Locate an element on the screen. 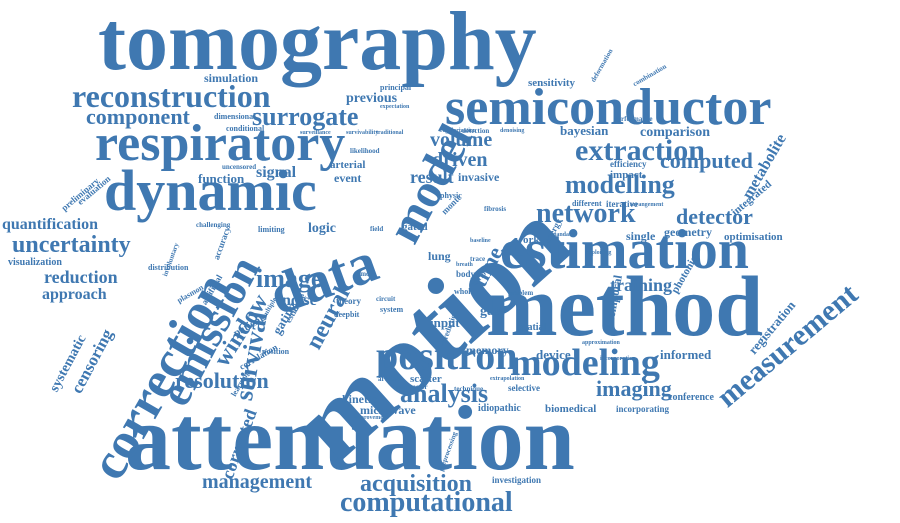  word-standard: standard is located at coordinates (563, 235).